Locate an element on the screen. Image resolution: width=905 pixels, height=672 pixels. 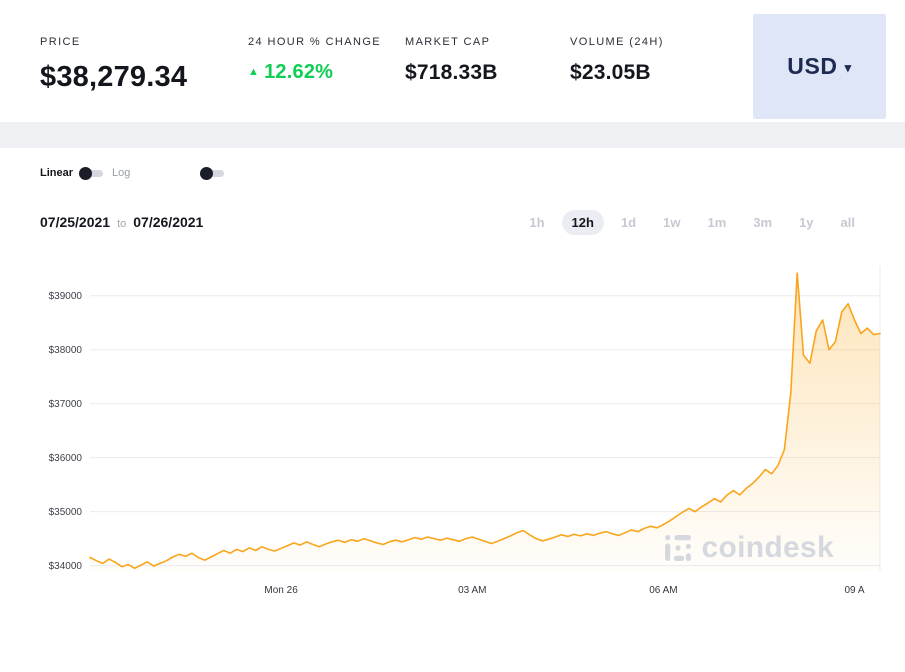
range-tab-1m: 1m is located at coordinates (716, 222).